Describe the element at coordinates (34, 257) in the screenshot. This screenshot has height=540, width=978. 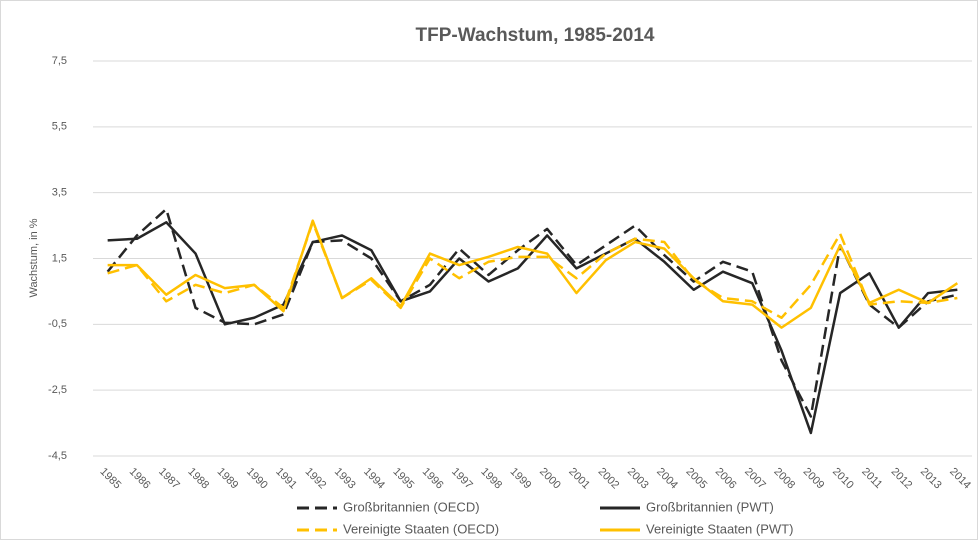
I see `y-axis-label: Wachstum, in %` at that location.